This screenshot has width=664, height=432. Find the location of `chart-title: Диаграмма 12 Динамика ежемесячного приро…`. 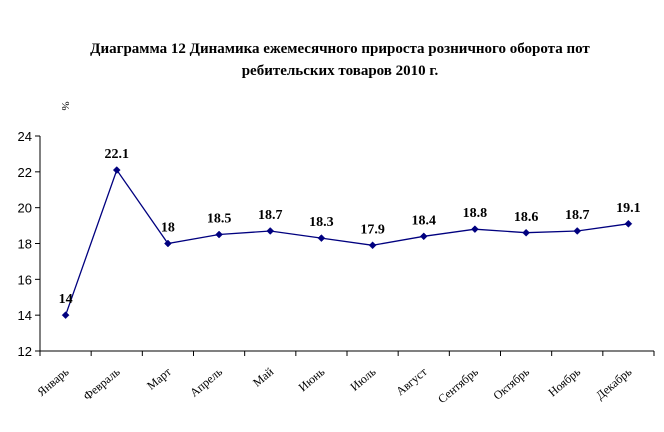

chart-title: Диаграмма 12 Динамика ежемесячного приро… is located at coordinates (340, 60).